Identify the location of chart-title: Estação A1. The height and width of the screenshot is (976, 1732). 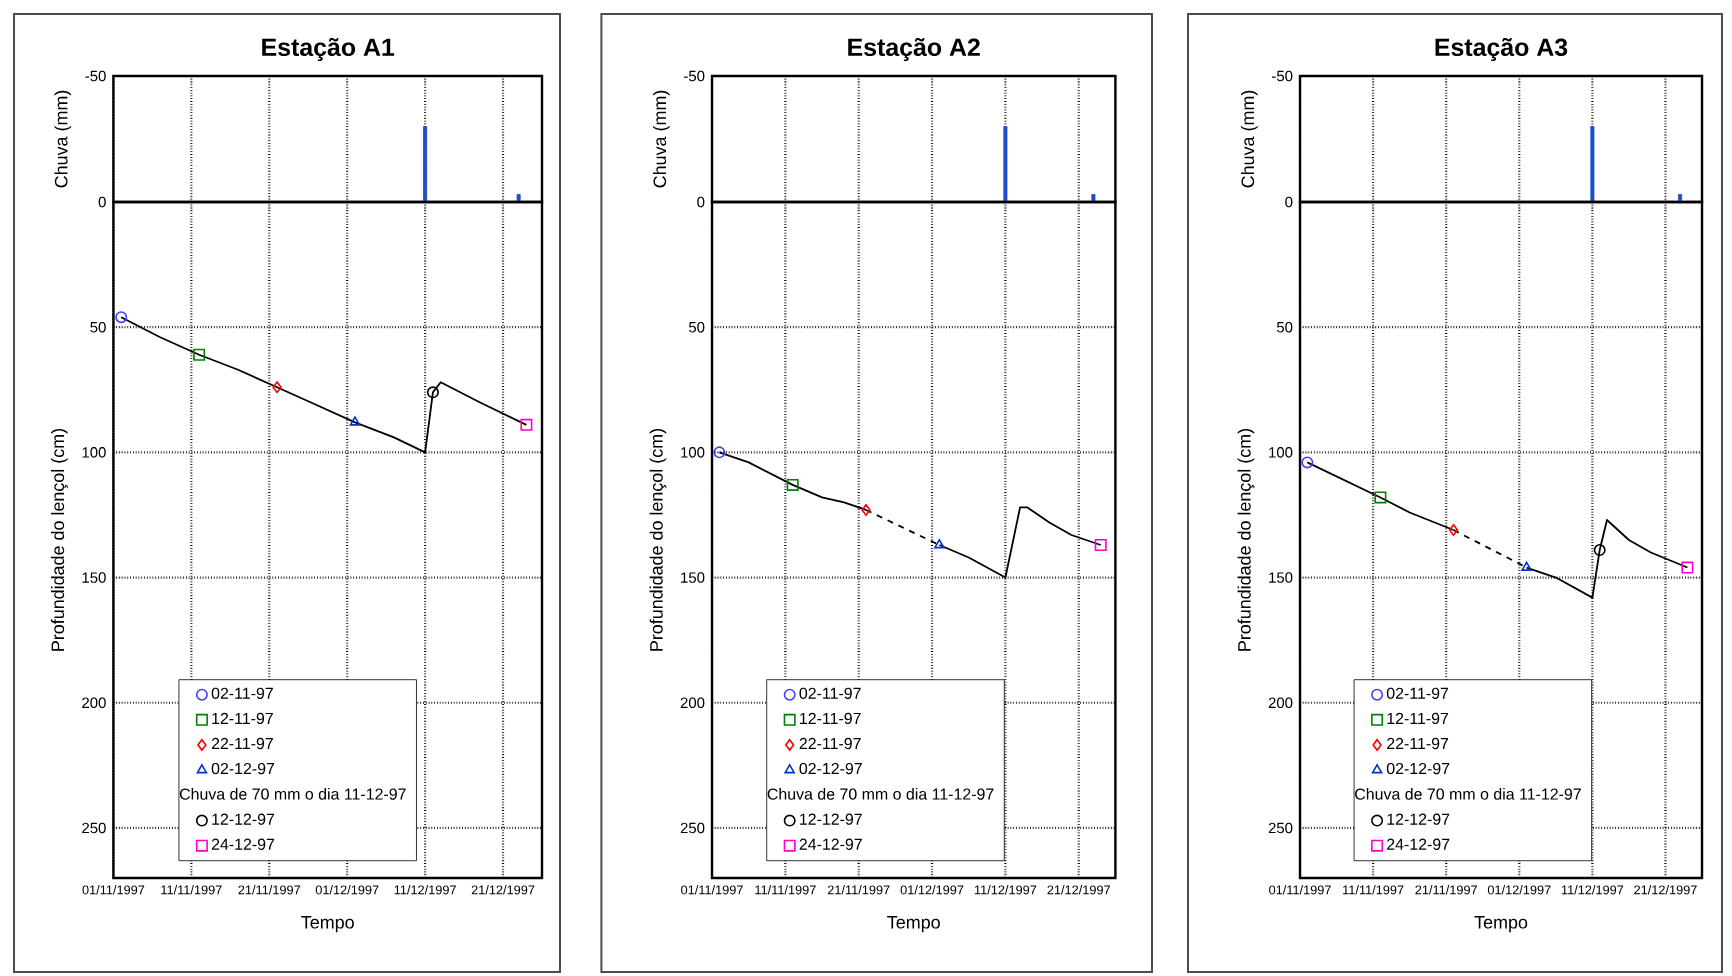
(328, 49).